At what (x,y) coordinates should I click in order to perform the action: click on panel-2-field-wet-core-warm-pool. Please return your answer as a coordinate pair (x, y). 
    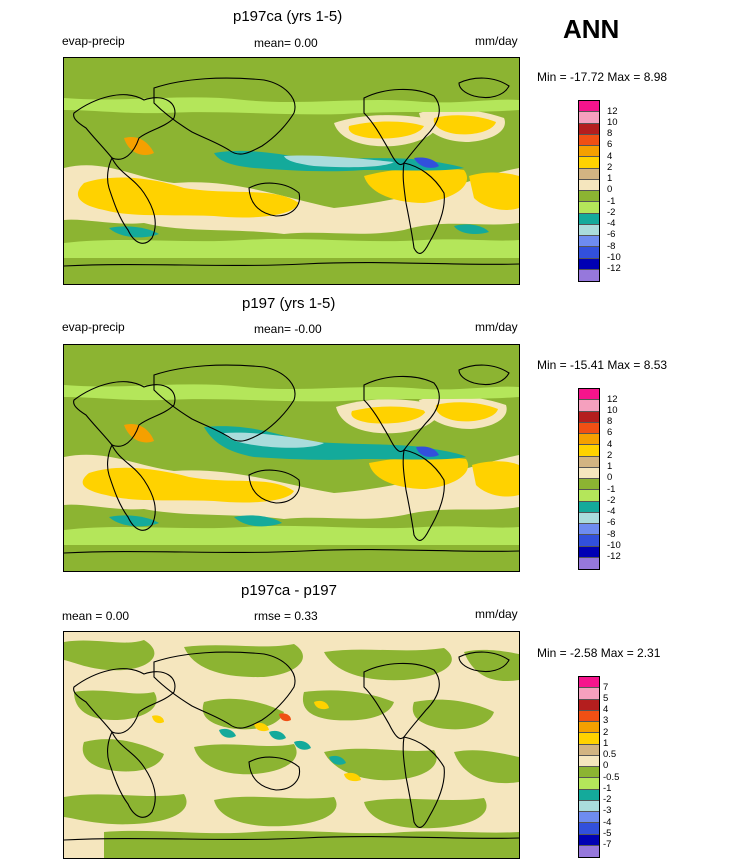
    Looking at the image, I should click on (274, 440).